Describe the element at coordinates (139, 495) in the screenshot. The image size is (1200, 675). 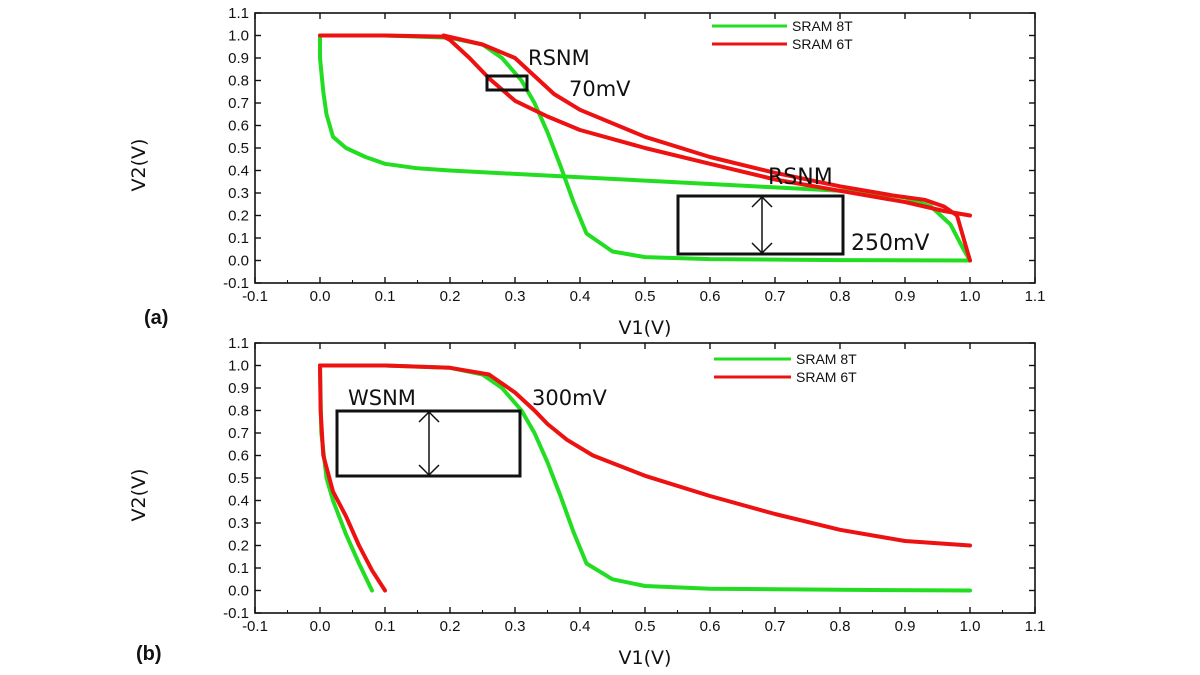
I see `panel-b-y-axis-label: V2(V)` at that location.